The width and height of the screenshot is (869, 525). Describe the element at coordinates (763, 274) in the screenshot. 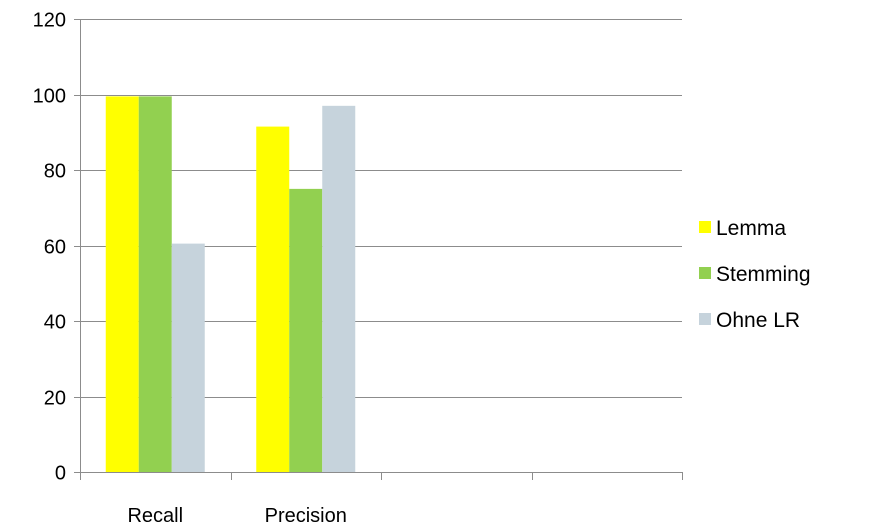

I see `legend-label: Stemming` at that location.